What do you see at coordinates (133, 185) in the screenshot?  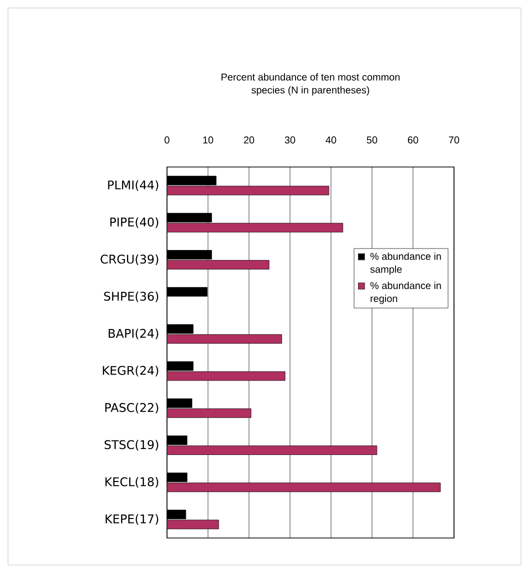 I see `y-tick-label: PLMI(44)` at bounding box center [133, 185].